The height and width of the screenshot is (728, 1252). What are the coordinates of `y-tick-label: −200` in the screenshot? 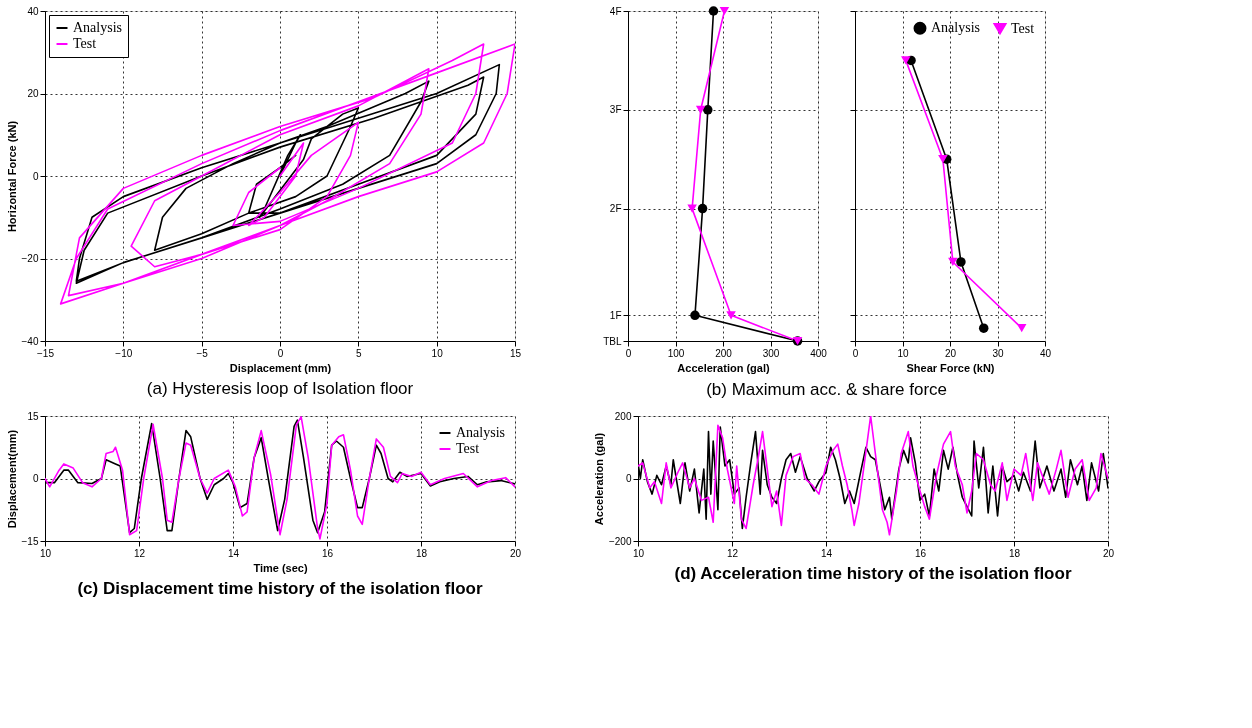 It's located at (620, 541).